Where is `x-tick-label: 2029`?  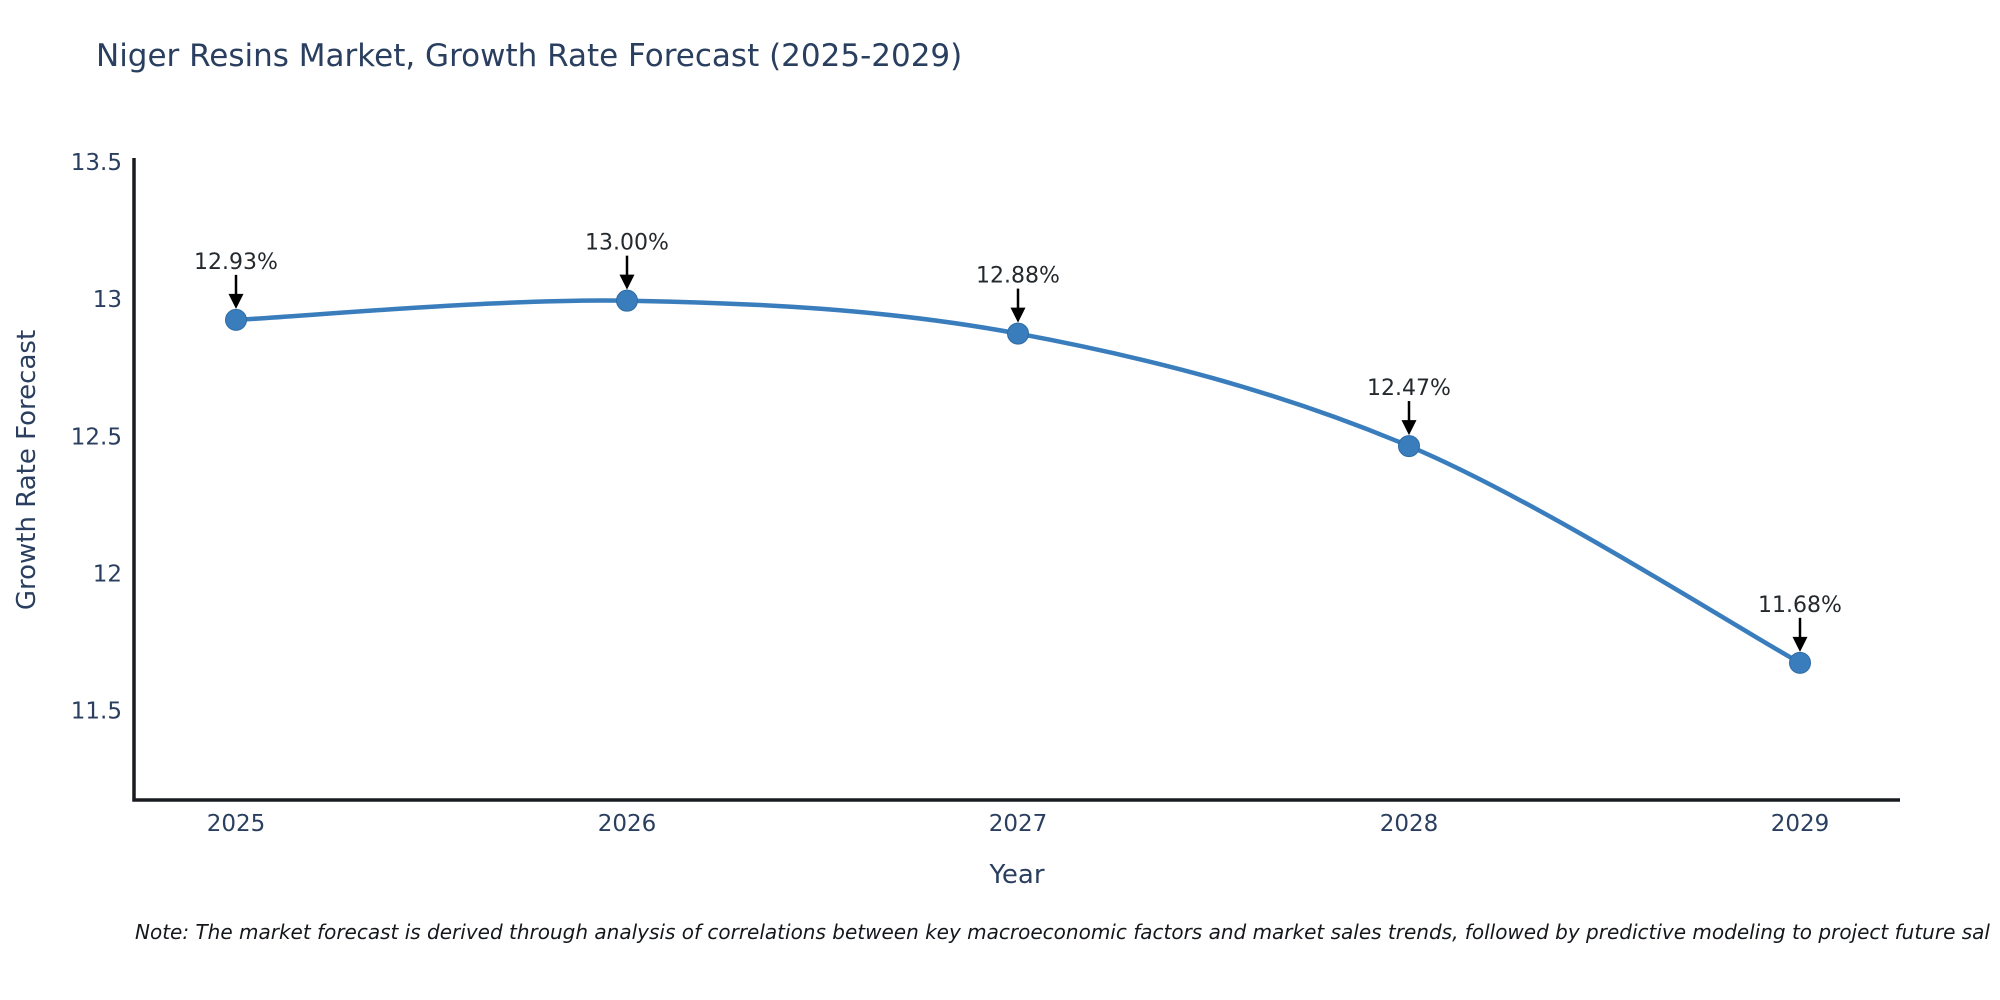 x-tick-label: 2029 is located at coordinates (1800, 824).